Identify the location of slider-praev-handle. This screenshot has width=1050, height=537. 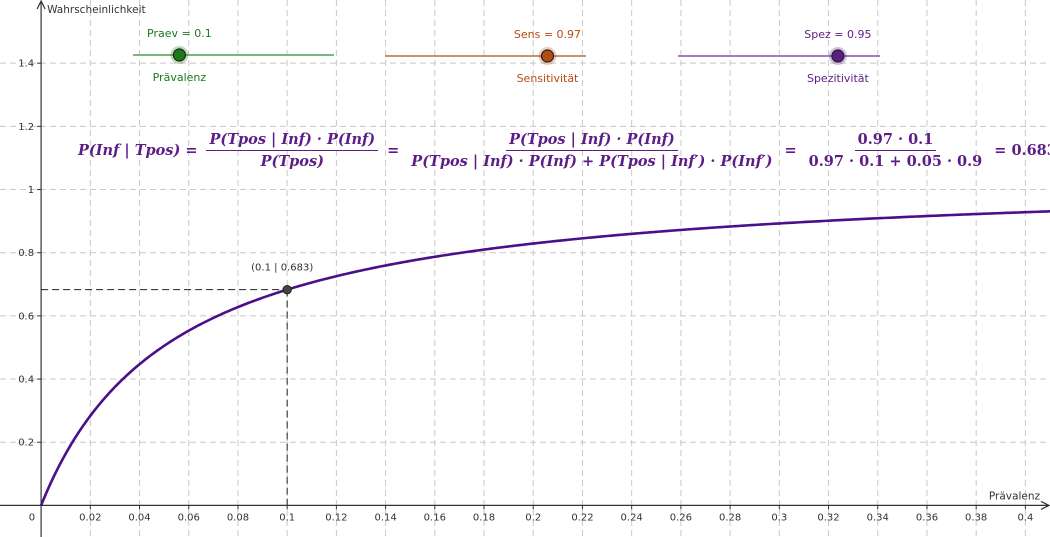
(179, 55).